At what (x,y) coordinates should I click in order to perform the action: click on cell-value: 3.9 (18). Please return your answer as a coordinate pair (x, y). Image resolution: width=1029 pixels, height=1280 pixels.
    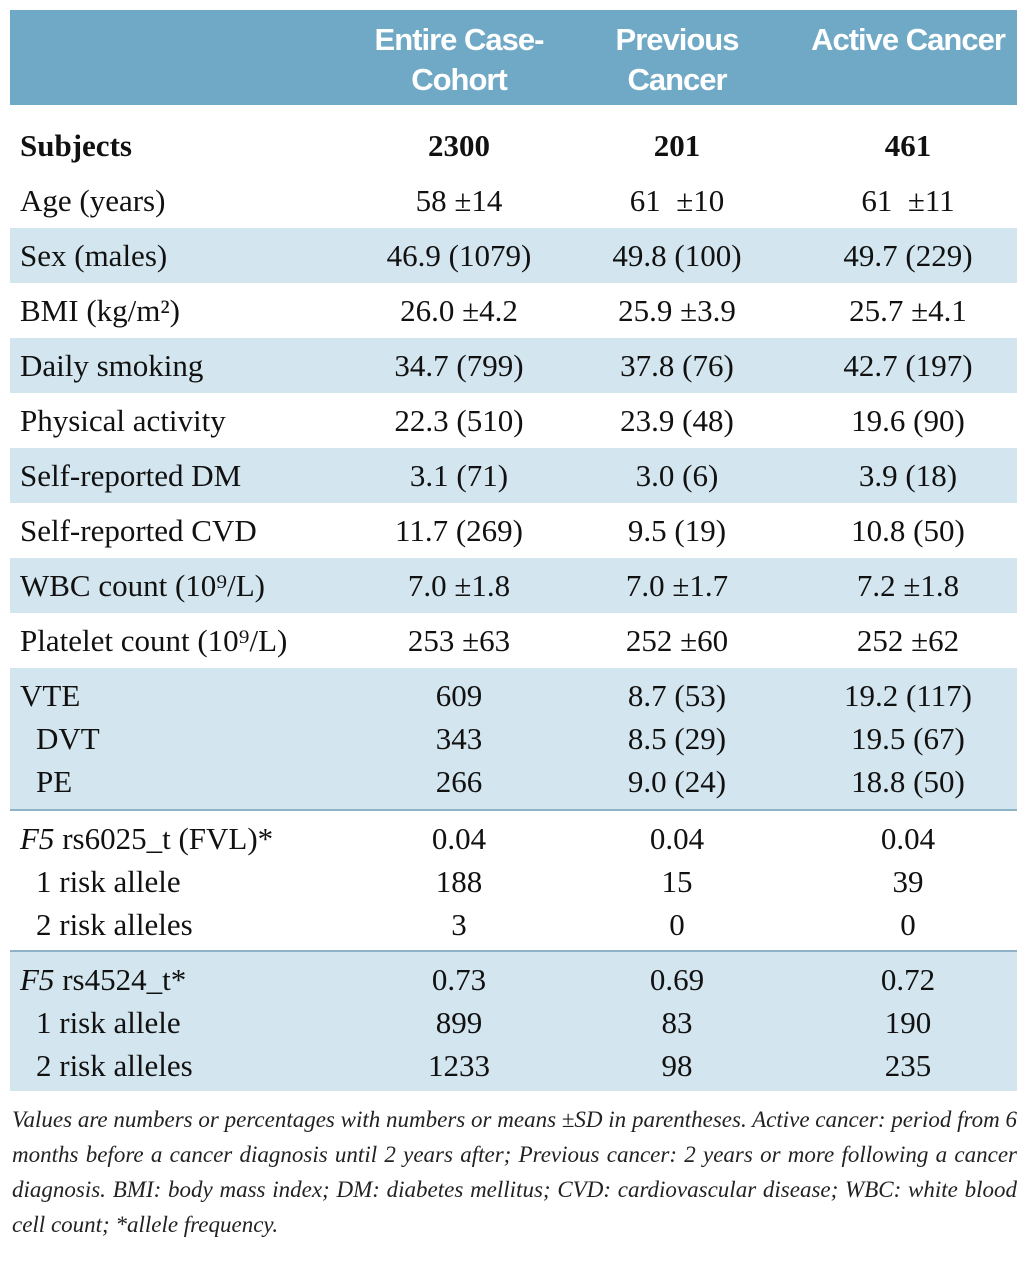
    Looking at the image, I should click on (908, 475).